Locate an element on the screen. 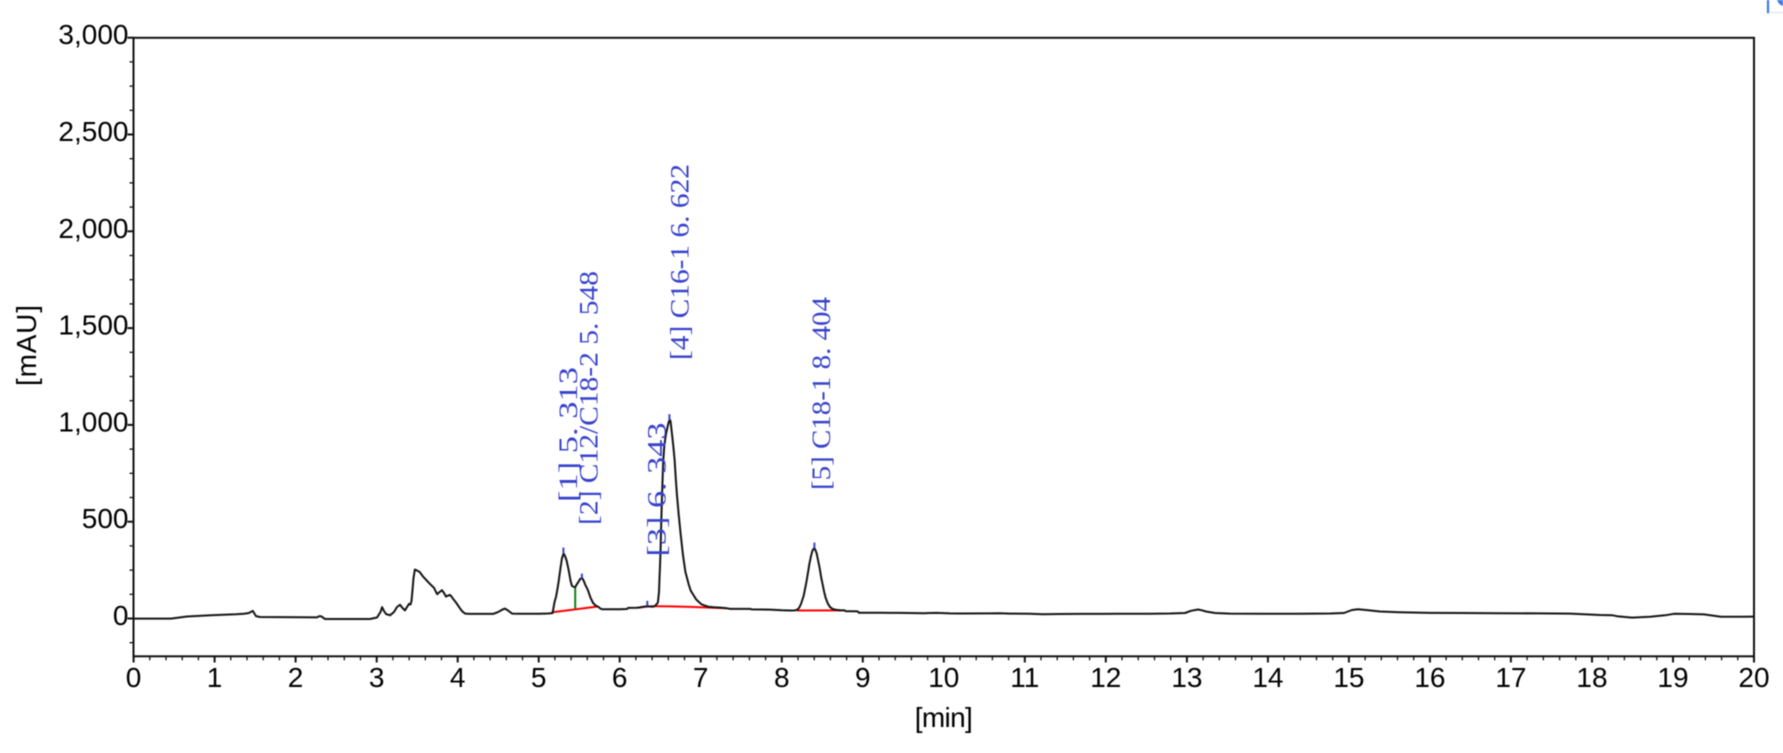 This screenshot has height=753, width=1783. svg-text: 4 is located at coordinates (458, 677).